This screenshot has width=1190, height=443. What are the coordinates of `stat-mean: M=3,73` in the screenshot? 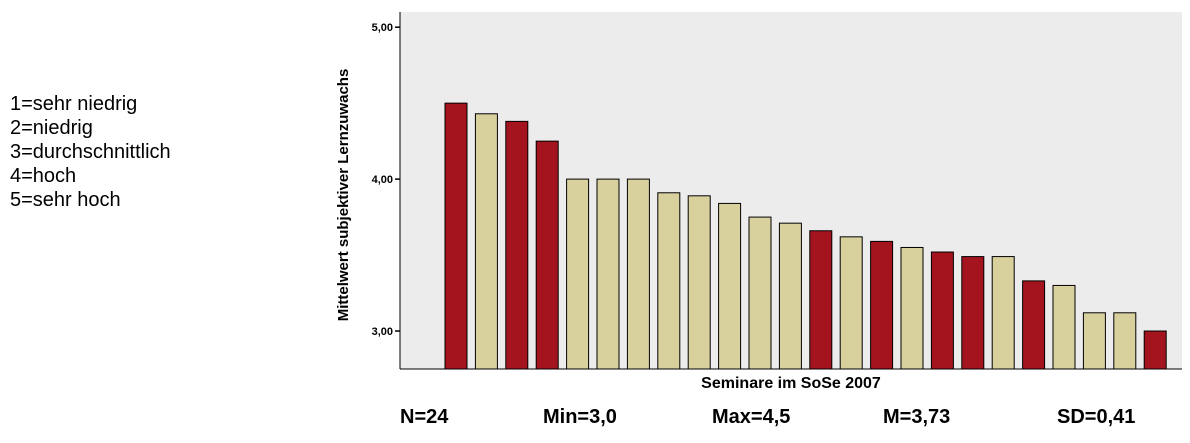 It's located at (917, 417).